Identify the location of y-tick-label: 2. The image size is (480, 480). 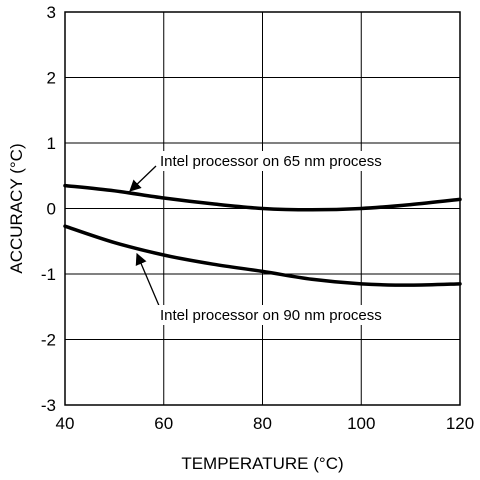
(51, 78).